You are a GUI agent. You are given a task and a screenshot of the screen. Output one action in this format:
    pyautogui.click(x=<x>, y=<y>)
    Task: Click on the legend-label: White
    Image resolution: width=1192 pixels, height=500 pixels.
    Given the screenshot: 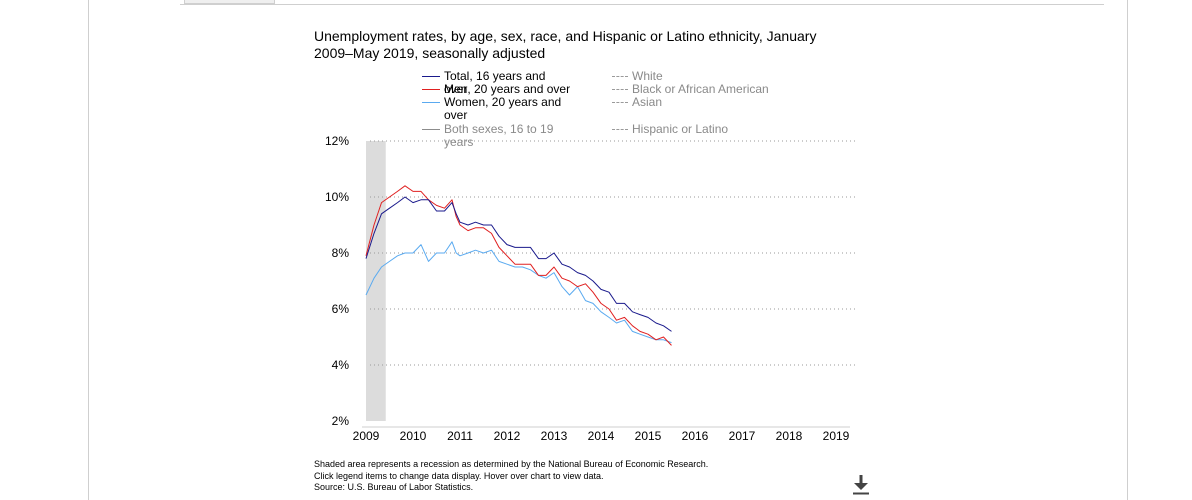 What is the action you would take?
    pyautogui.click(x=647, y=76)
    